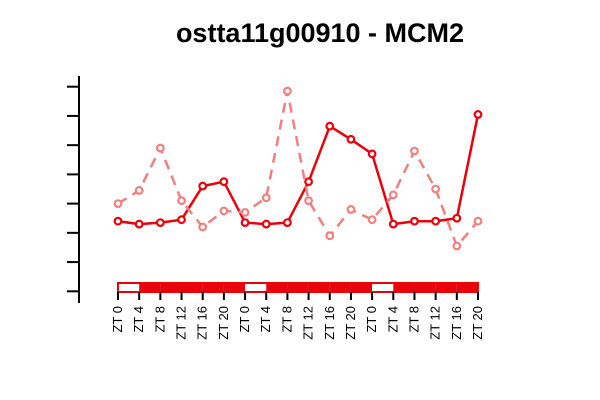  I want to click on light-dark-bar, so click(298, 291).